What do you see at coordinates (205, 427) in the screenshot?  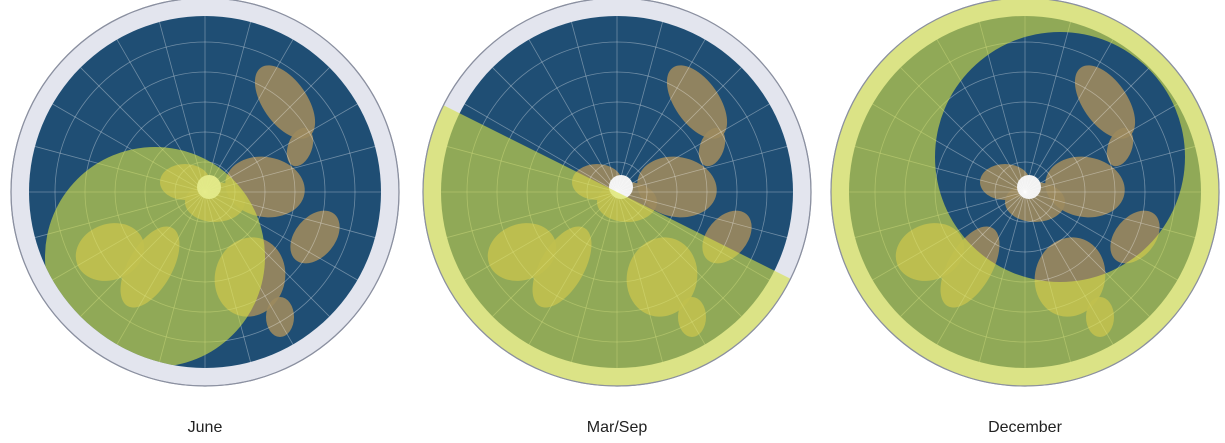 I see `panel-label: June` at bounding box center [205, 427].